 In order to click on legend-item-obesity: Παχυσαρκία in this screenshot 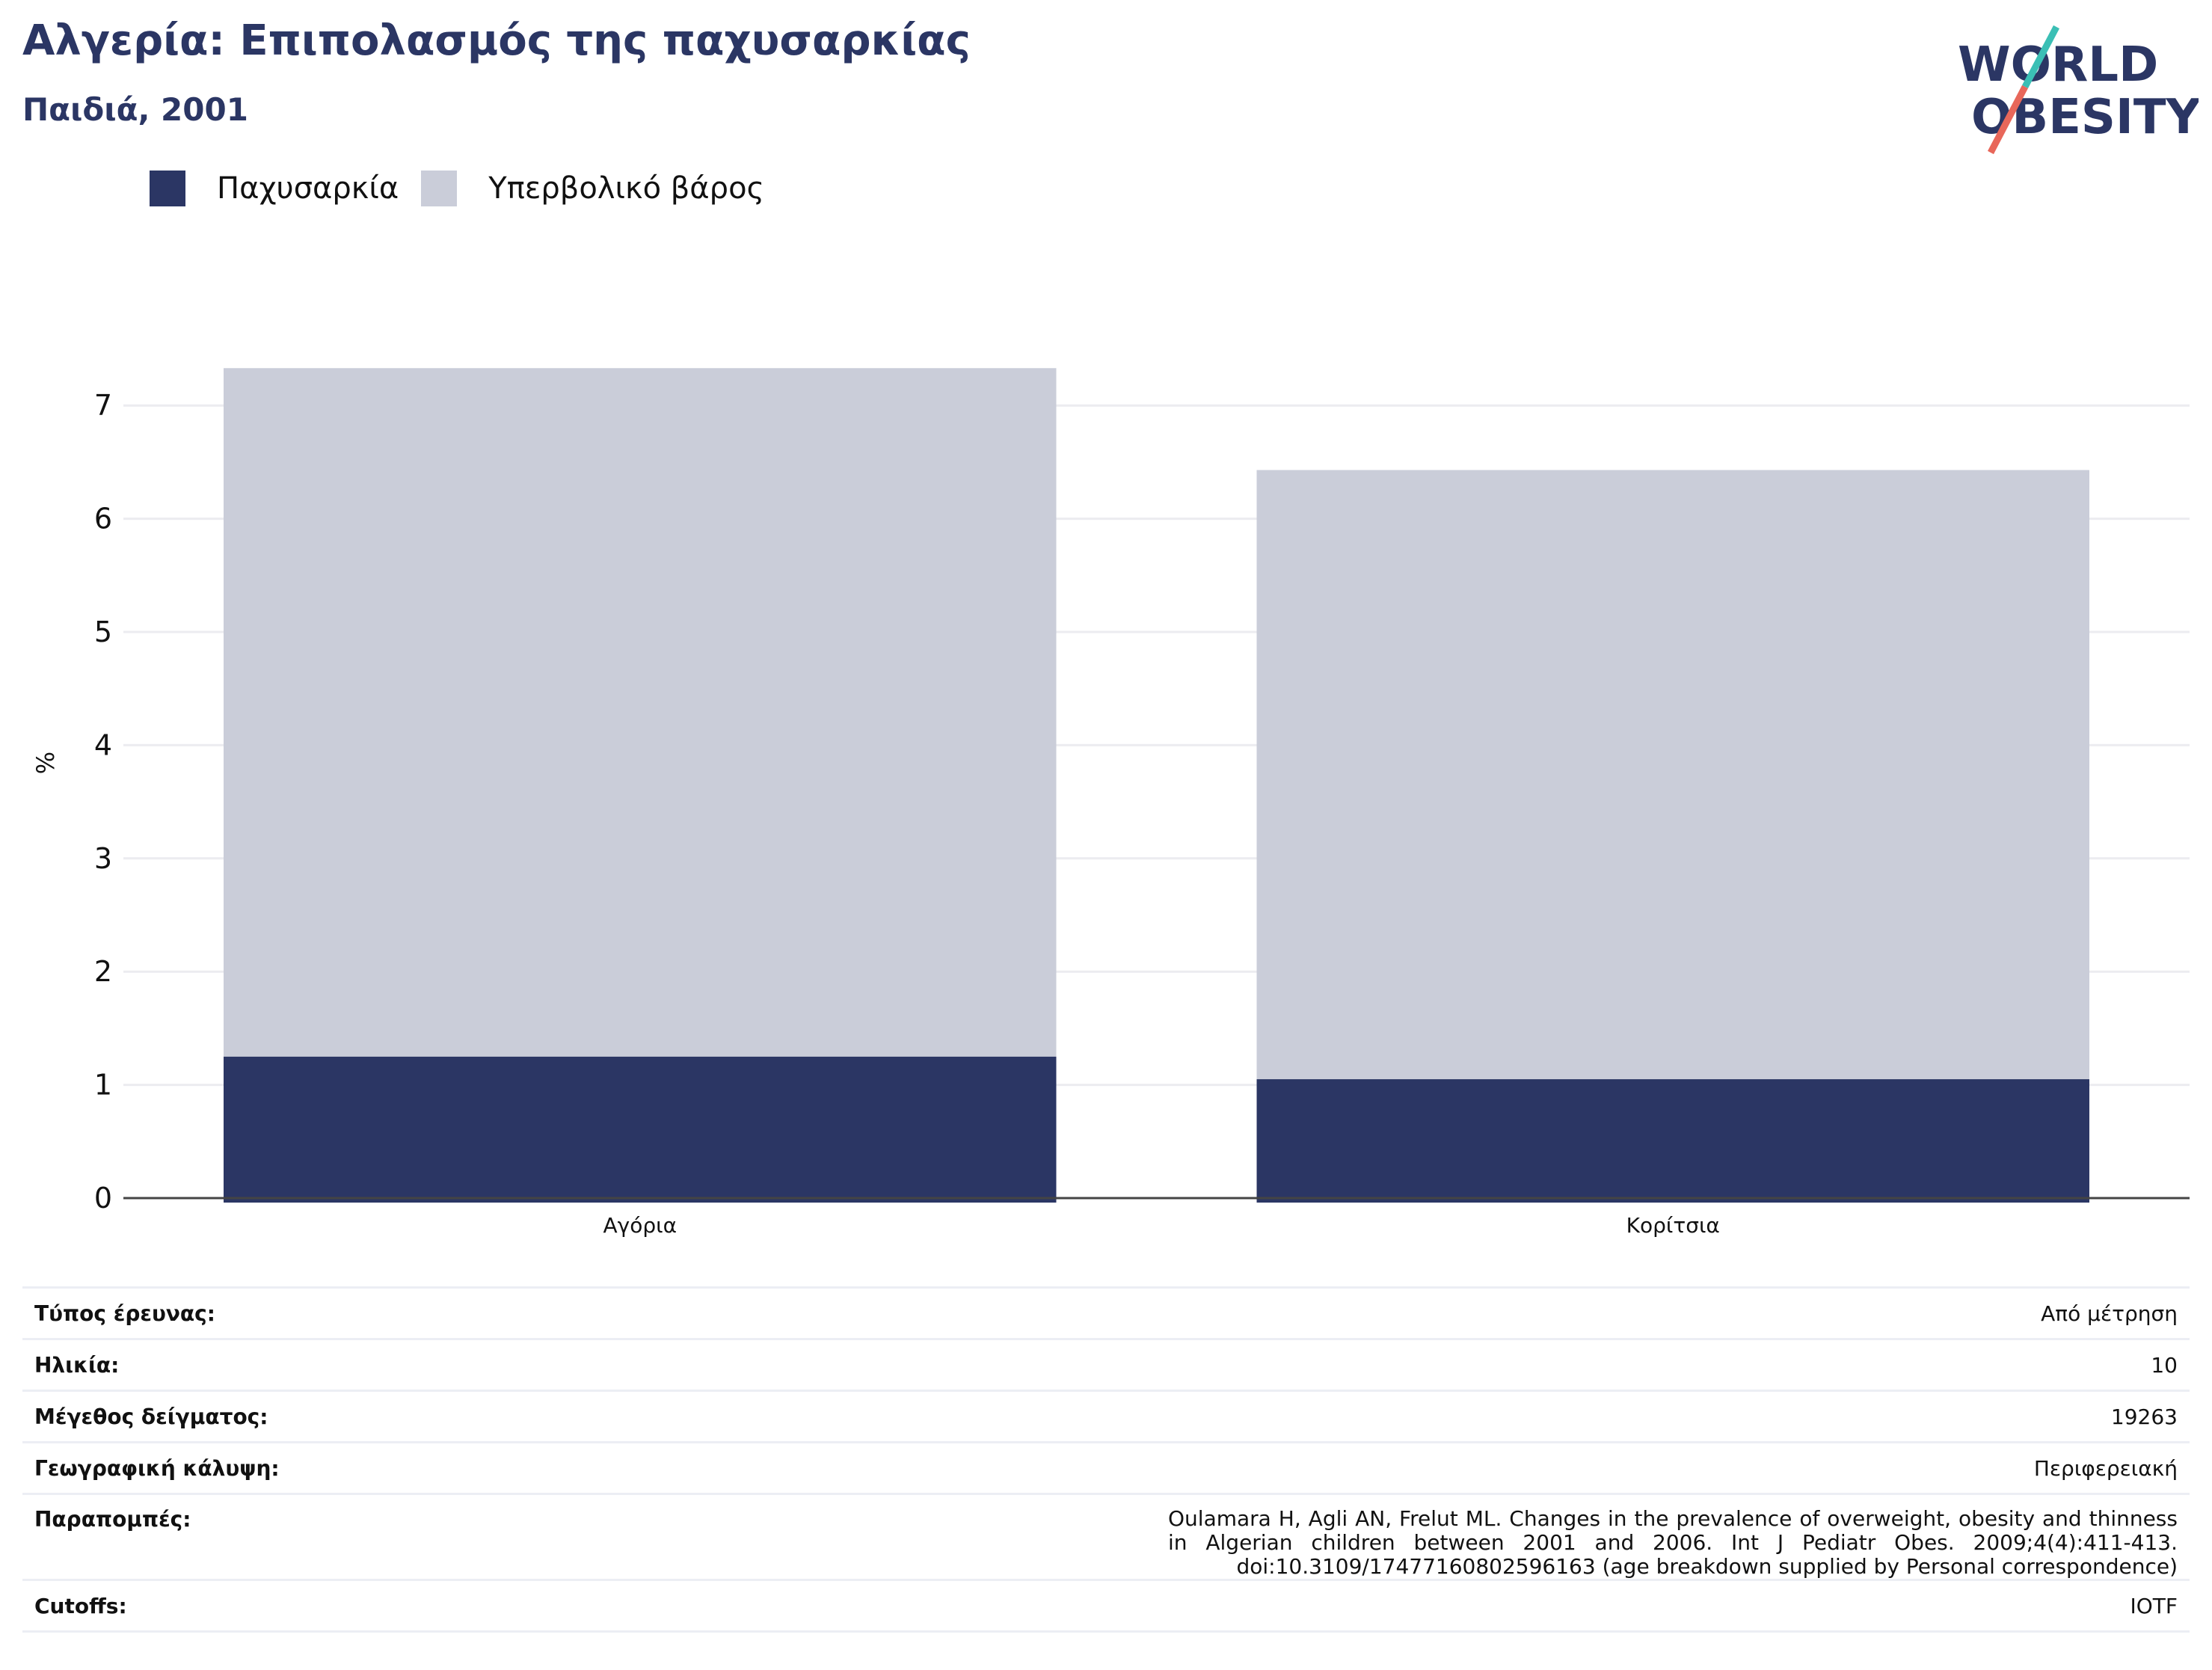, I will do `click(274, 188)`.